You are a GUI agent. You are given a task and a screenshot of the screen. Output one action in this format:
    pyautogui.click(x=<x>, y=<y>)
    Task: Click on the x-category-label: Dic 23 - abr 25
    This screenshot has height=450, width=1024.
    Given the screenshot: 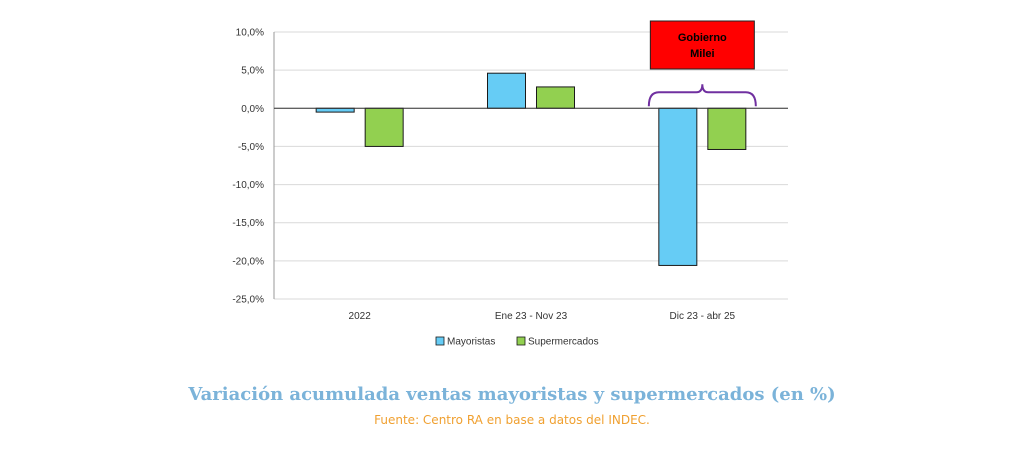 What is the action you would take?
    pyautogui.click(x=703, y=316)
    